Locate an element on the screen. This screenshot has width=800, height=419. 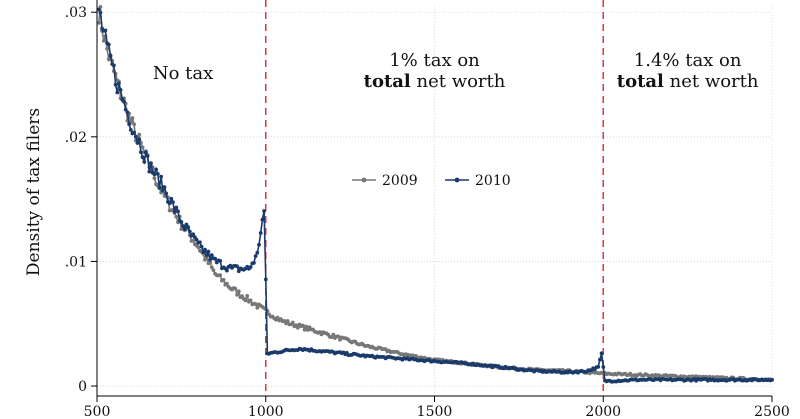
annotation-bold: total is located at coordinates (640, 81).